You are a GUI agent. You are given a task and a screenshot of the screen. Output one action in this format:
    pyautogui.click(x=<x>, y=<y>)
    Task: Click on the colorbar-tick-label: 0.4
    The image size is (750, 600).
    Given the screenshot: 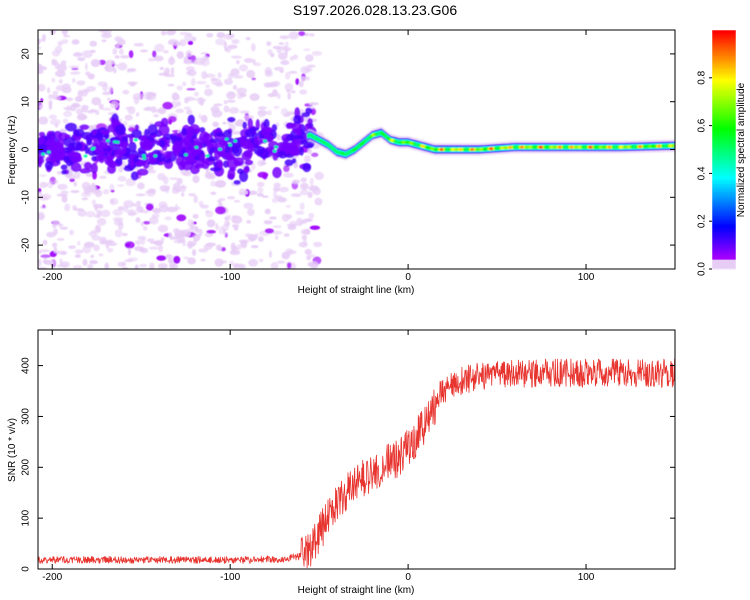 What is the action you would take?
    pyautogui.click(x=702, y=173)
    